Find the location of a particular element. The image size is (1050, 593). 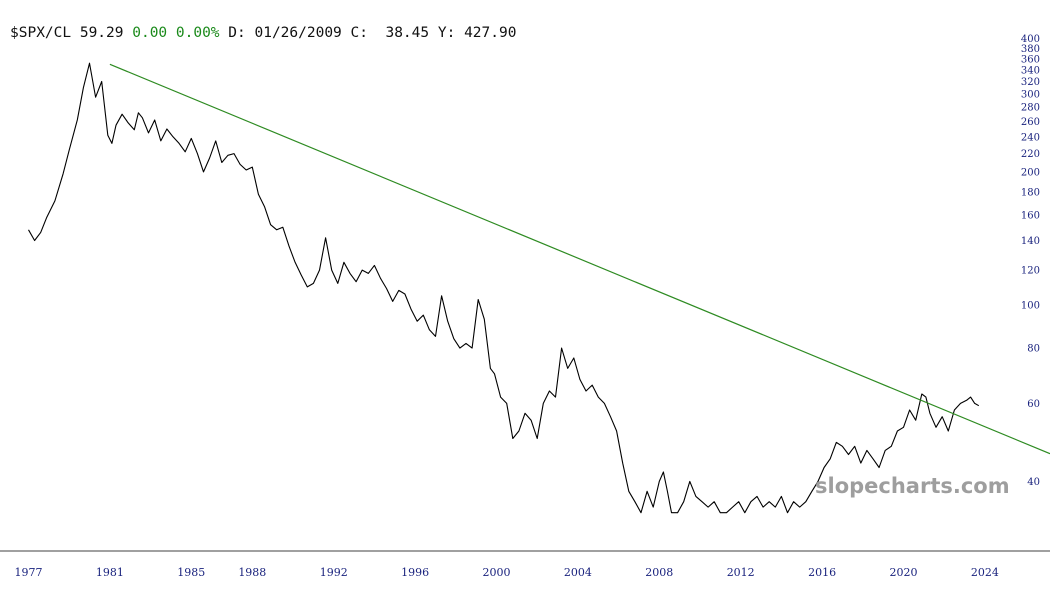

date-label: D: is located at coordinates (237, 33).